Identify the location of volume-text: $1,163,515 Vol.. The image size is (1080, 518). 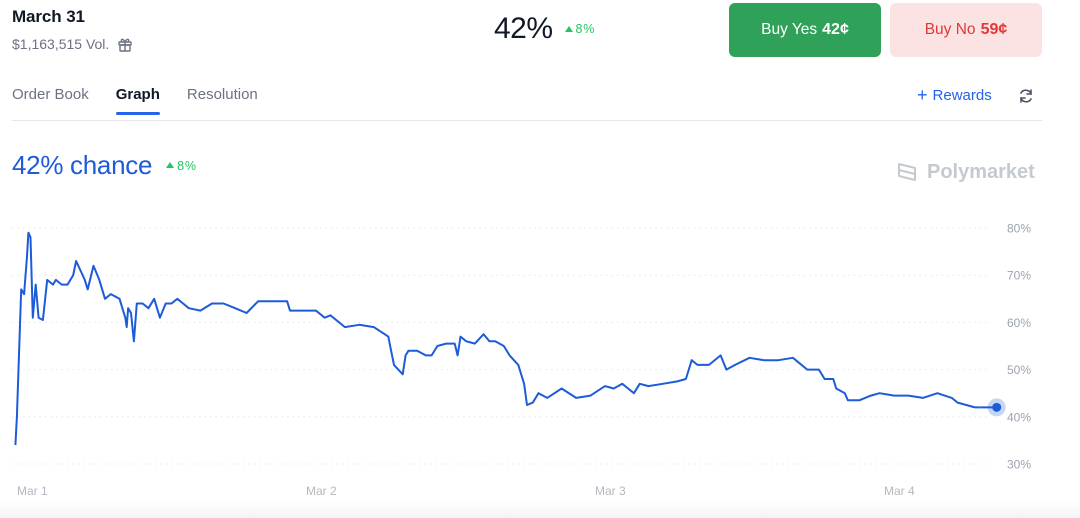
(61, 44).